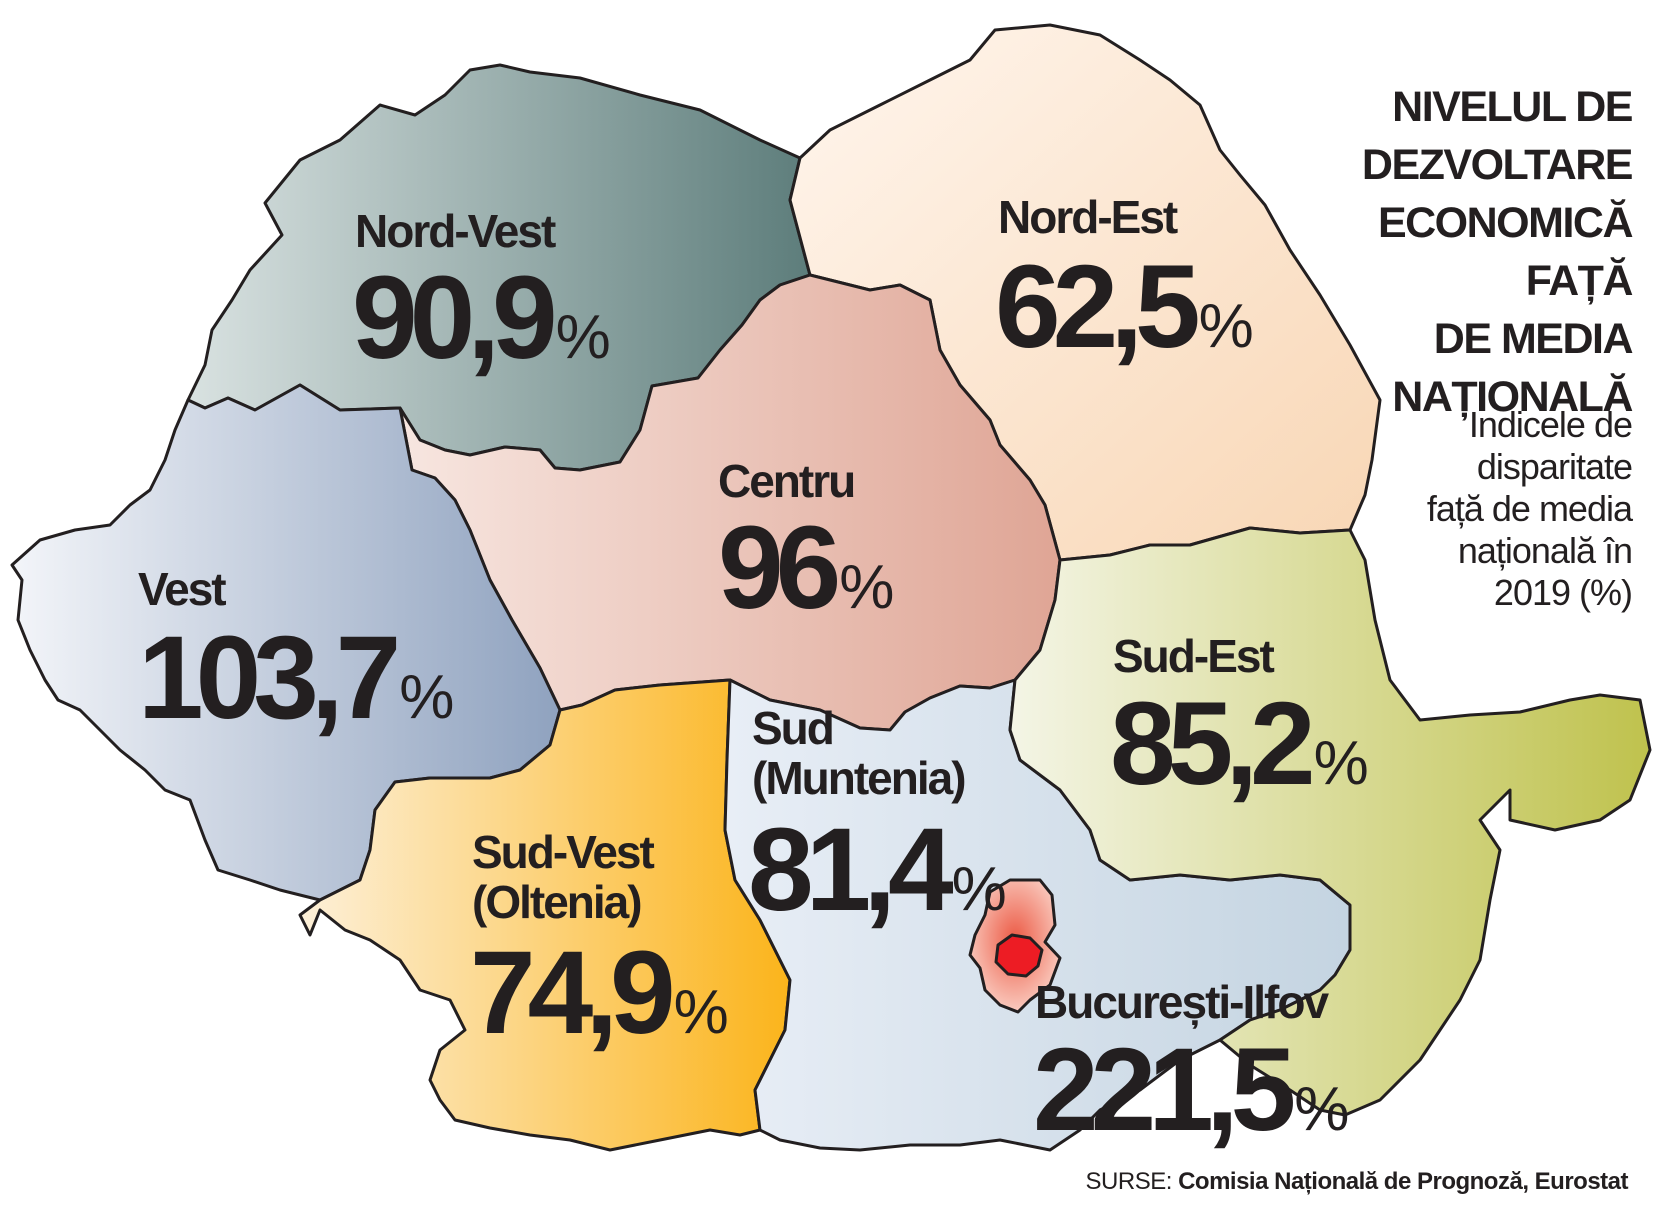 This screenshot has height=1214, width=1654. I want to click on region-name-vest: Vest, so click(182, 589).